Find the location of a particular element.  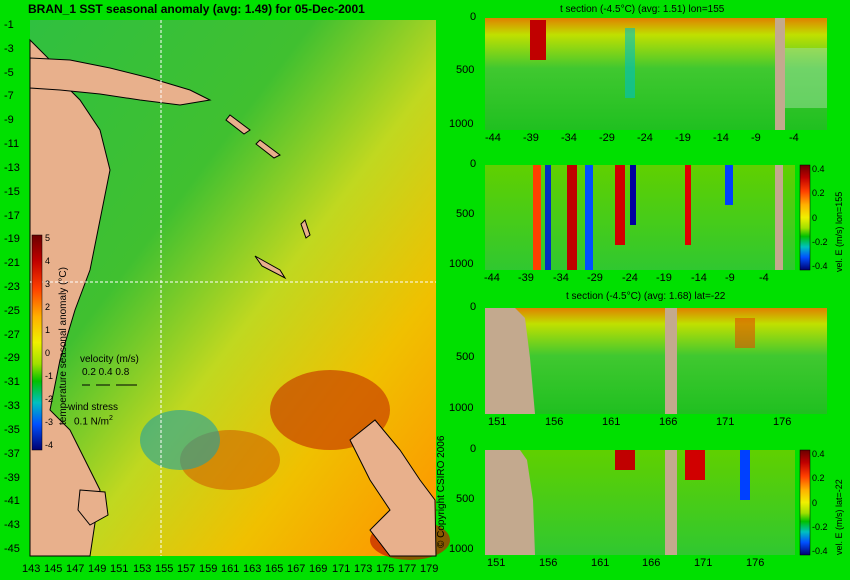

main-x-tick-label: 159 is located at coordinates (208, 569).